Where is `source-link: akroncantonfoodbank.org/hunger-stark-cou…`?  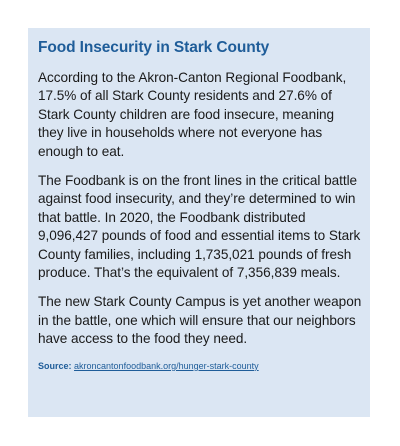
source-link: akroncantonfoodbank.org/hunger-stark-cou… is located at coordinates (166, 365).